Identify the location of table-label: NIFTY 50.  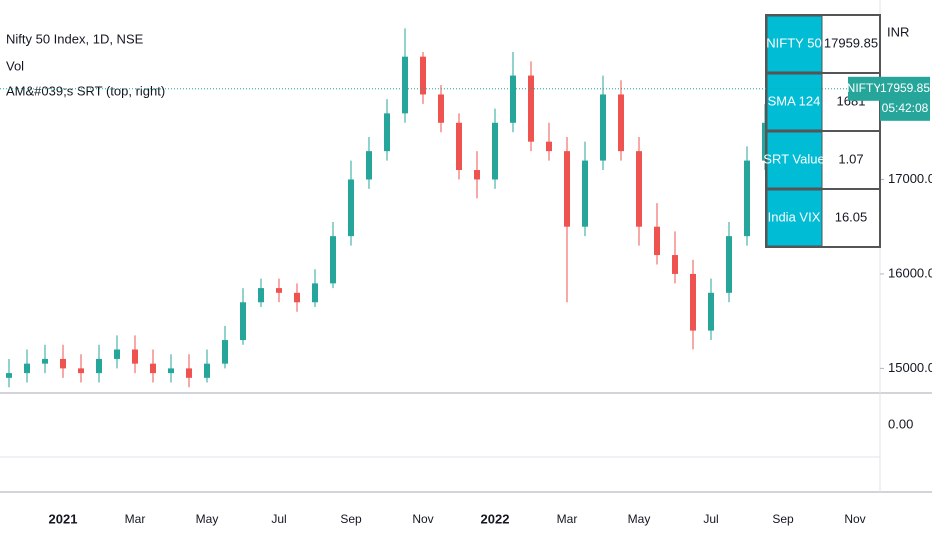
(793, 42).